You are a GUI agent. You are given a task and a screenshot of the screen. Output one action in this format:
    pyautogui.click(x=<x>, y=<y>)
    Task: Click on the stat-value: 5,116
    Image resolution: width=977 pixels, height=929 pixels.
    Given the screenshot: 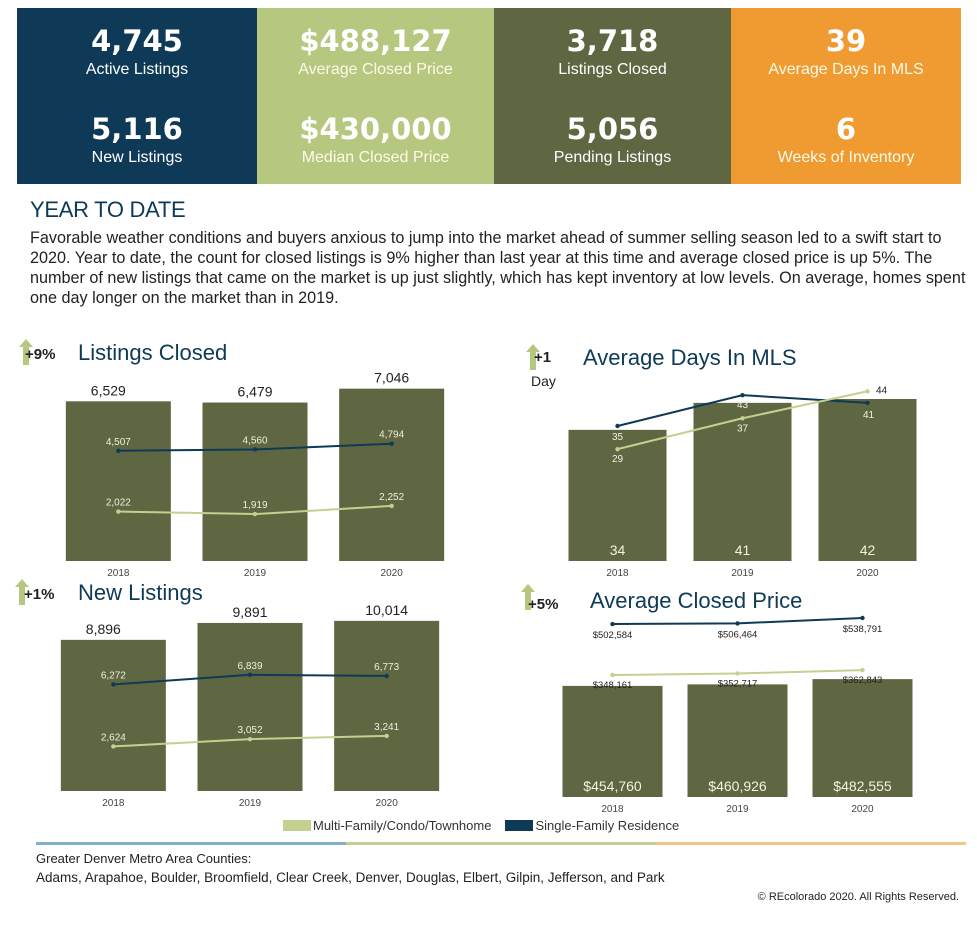 What is the action you would take?
    pyautogui.click(x=137, y=129)
    